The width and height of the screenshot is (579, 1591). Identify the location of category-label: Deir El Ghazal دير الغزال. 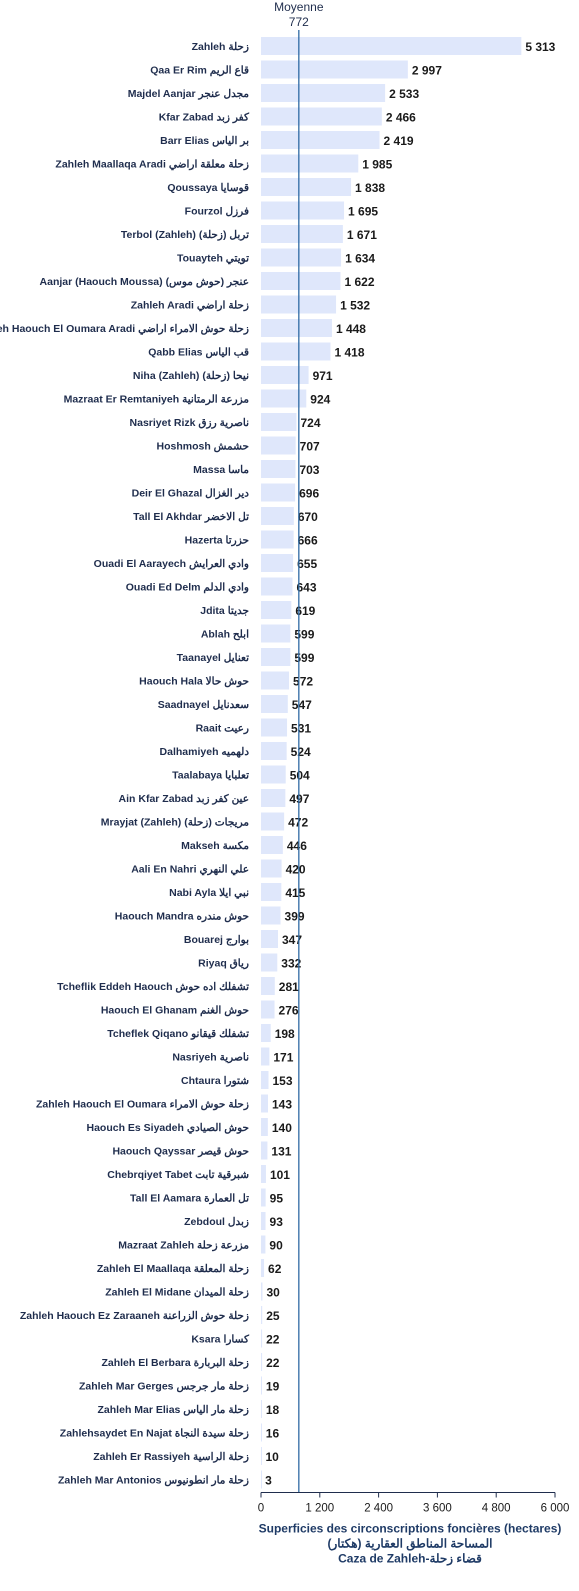
(191, 494).